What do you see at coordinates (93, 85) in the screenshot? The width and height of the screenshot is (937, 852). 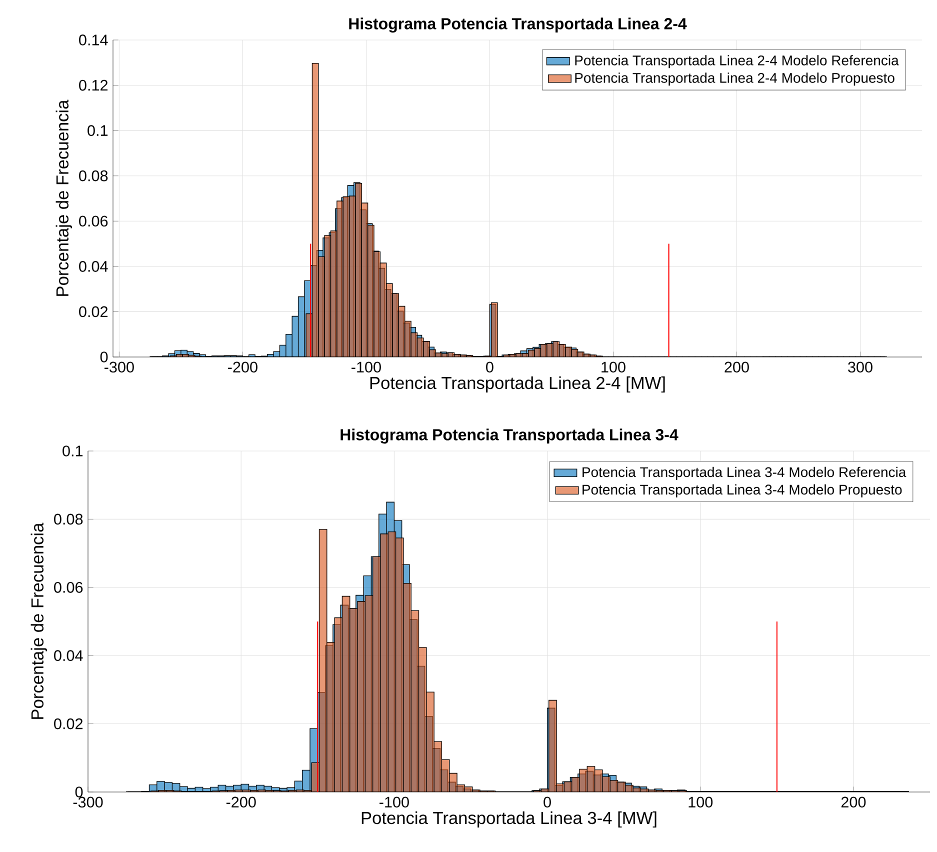 I see `y-tick-label: 0.12` at bounding box center [93, 85].